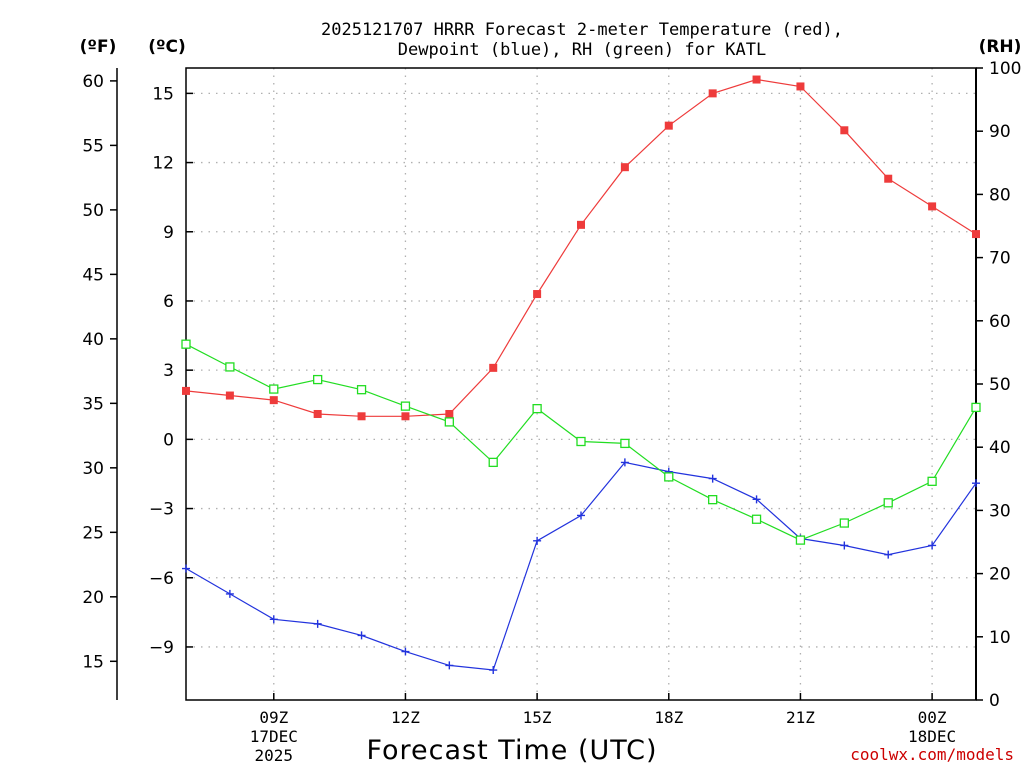 The width and height of the screenshot is (1024, 768). Describe the element at coordinates (1000, 195) in the screenshot. I see `rh-tick-label: 80` at that location.